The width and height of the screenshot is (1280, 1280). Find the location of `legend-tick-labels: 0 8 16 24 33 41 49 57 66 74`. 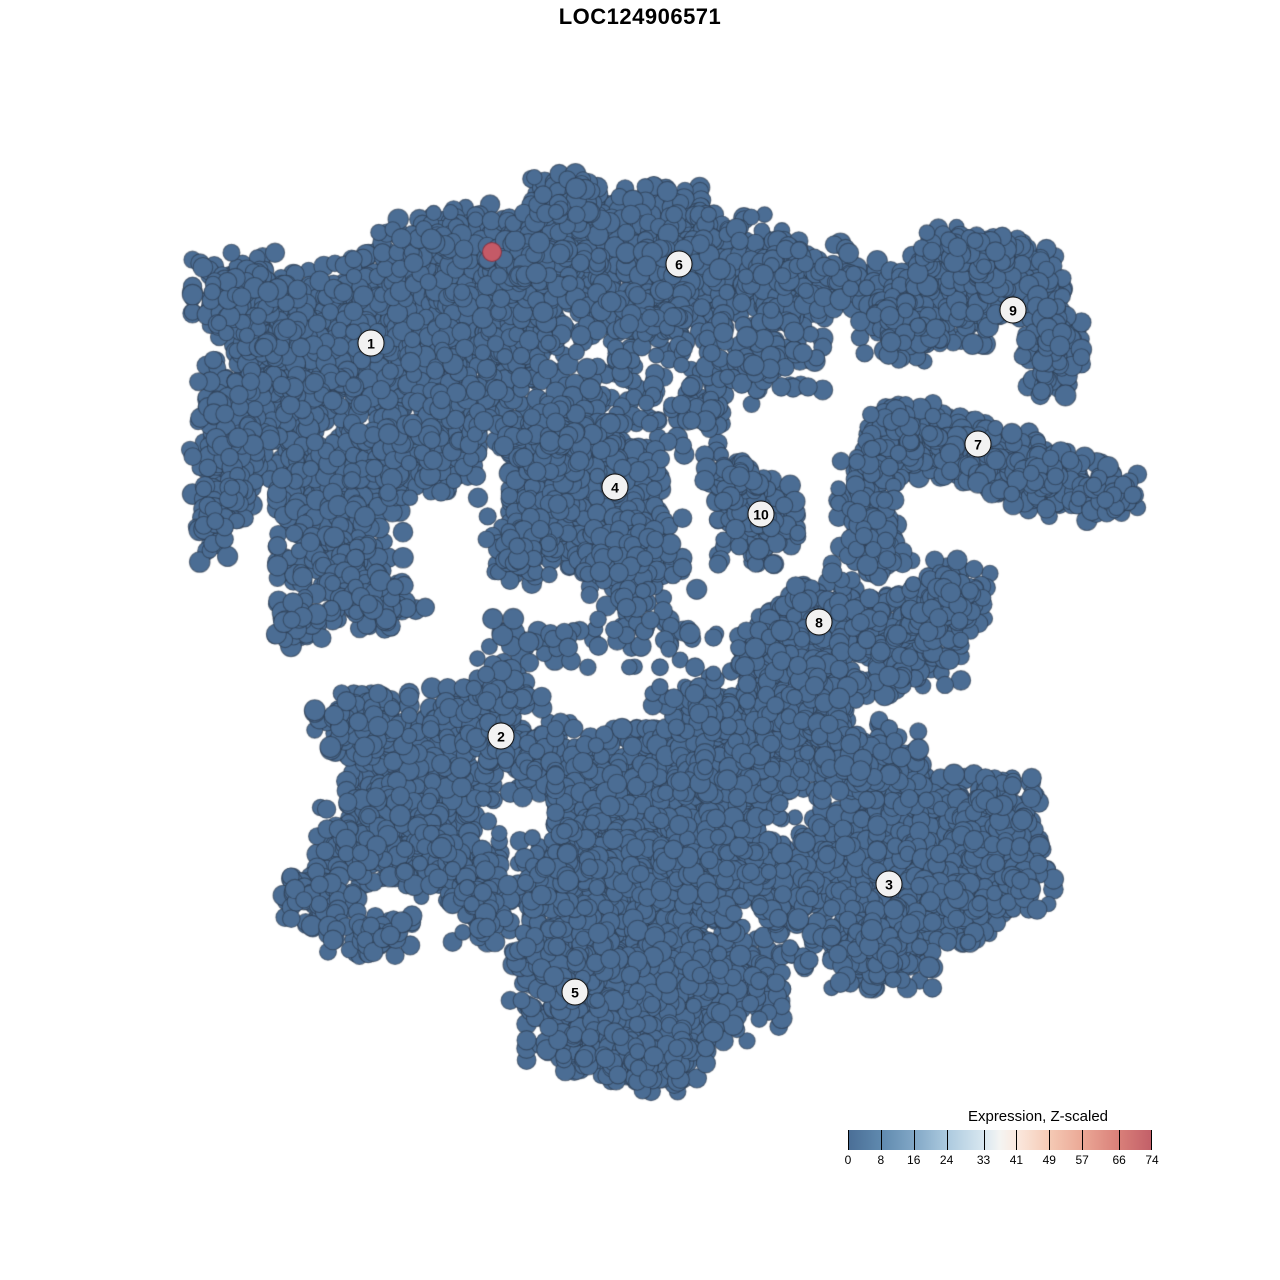

legend-tick-labels: 0 8 16 24 33 41 49 57 66 74 is located at coordinates (1001, 1161).